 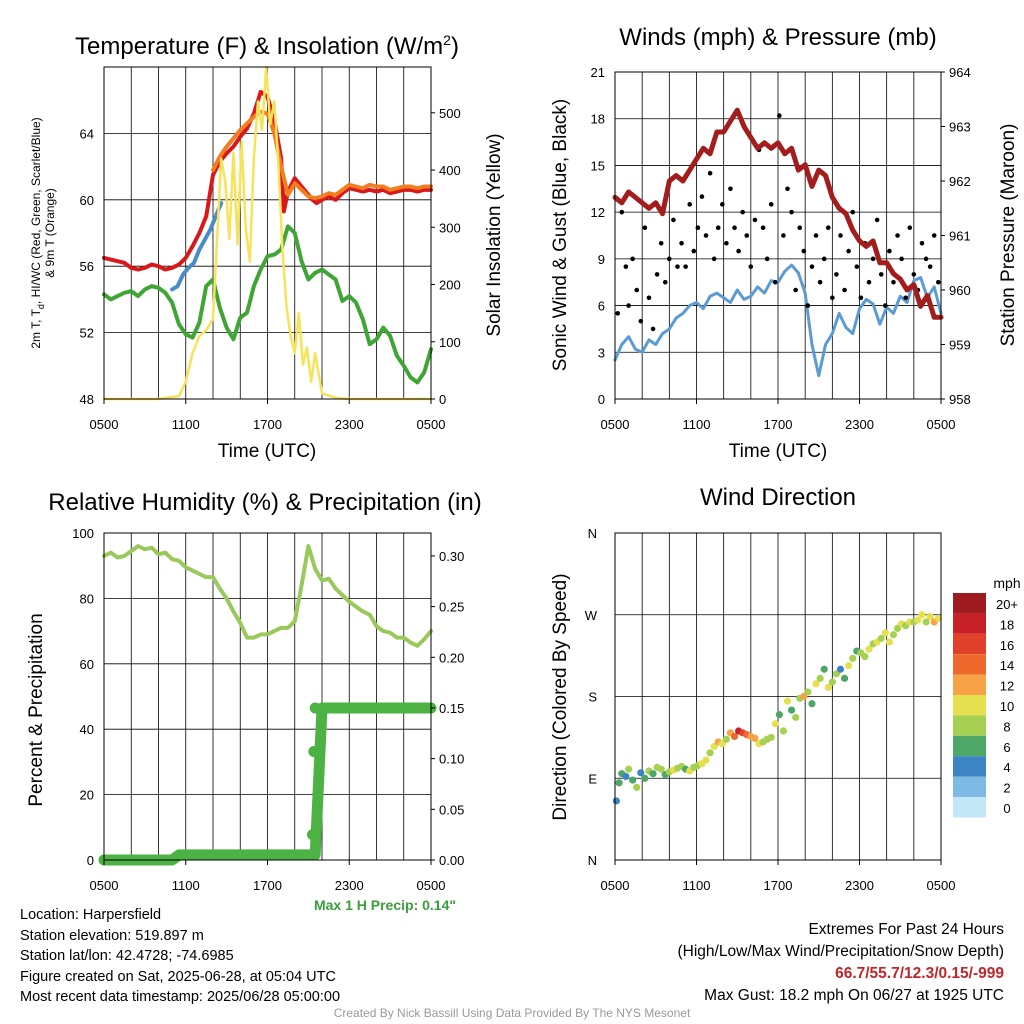 I want to click on rh-series-line, so click(x=267, y=596).